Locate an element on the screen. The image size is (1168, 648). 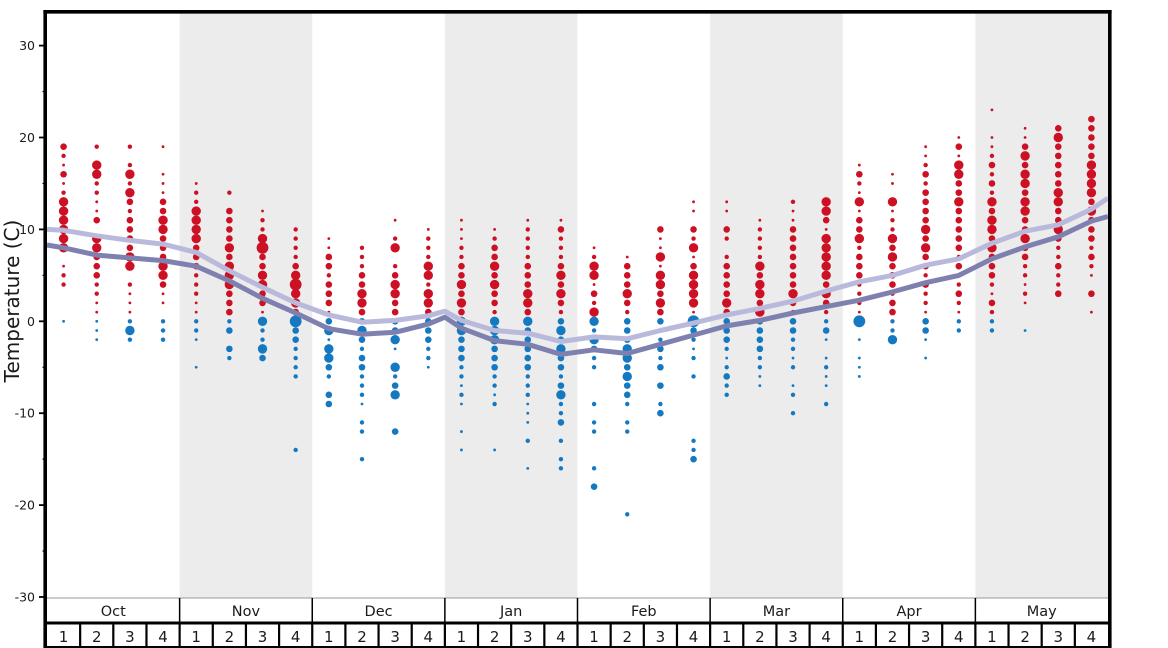
week-label: 2 is located at coordinates (230, 637).